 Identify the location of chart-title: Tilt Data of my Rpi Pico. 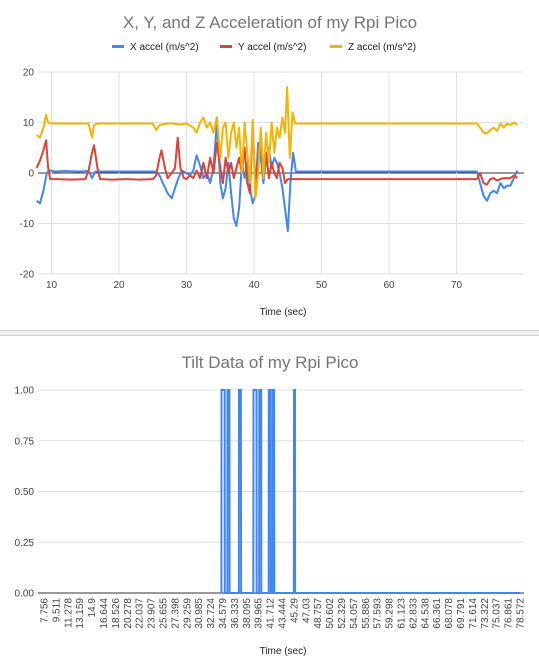
(270, 362).